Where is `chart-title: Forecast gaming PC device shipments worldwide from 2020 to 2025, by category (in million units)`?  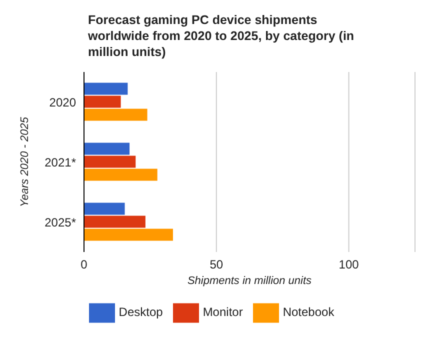
chart-title: Forecast gaming PC device shipments worldwide from 2020 to 2025, by category (in million units) is located at coordinates (222, 36).